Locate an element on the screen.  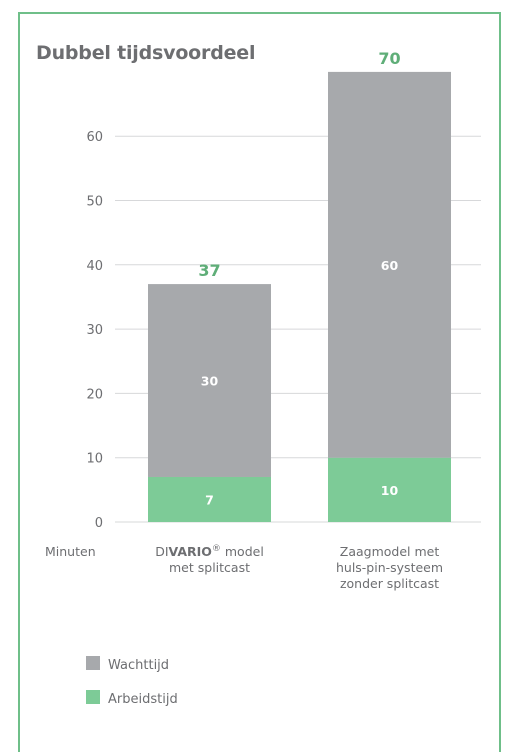
y-tick-label-20: 20 is located at coordinates (94, 394).